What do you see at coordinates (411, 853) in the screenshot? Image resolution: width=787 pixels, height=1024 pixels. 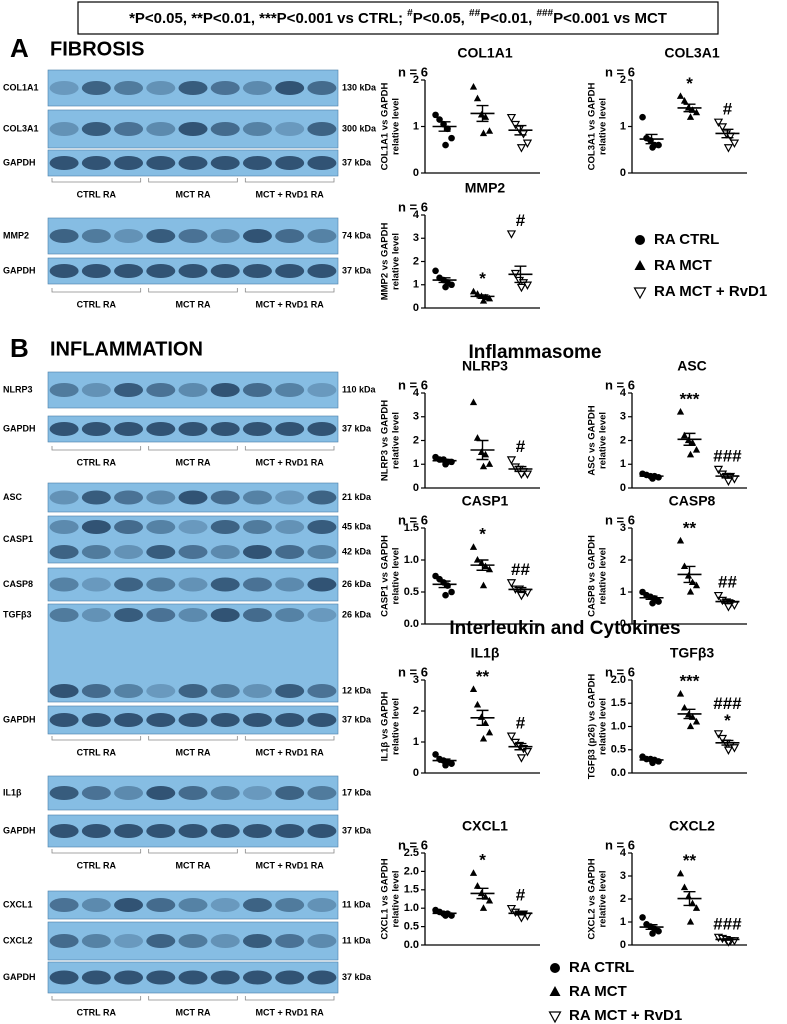 I see `y-tick-label: 2.5` at bounding box center [411, 853].